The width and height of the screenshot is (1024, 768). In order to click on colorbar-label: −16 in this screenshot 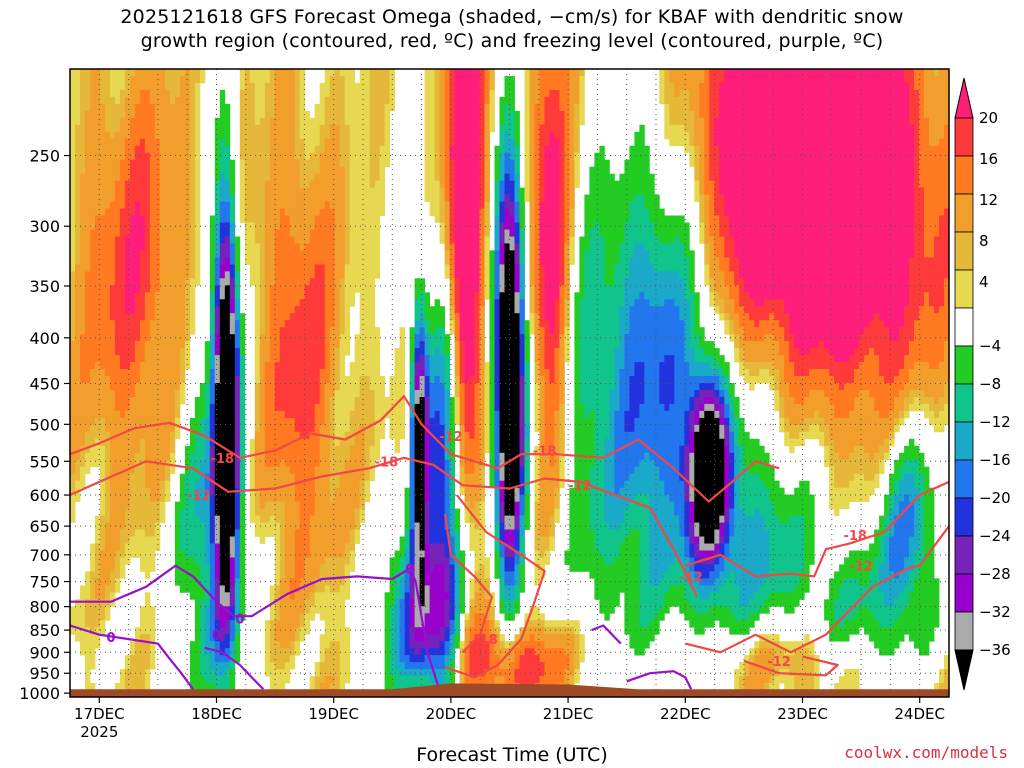, I will do `click(995, 460)`.